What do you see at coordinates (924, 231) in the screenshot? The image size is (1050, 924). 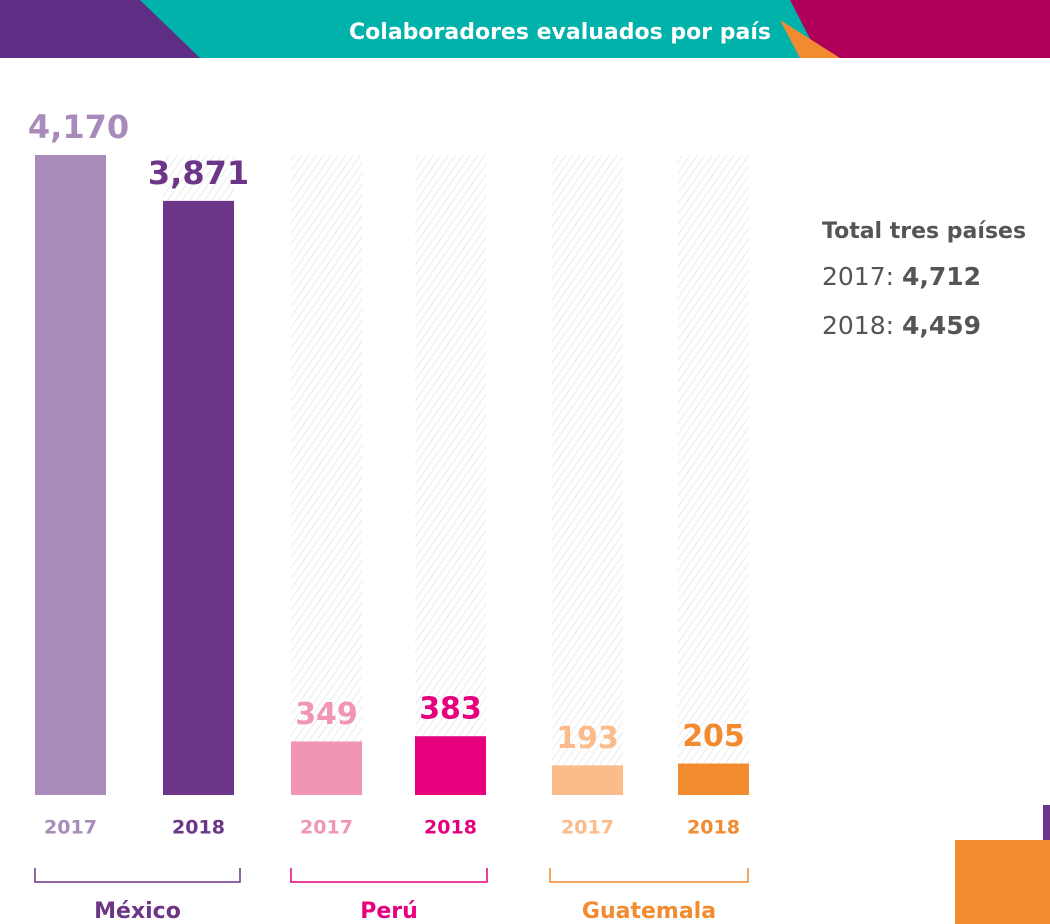 I see `totals-title: Total tres países` at bounding box center [924, 231].